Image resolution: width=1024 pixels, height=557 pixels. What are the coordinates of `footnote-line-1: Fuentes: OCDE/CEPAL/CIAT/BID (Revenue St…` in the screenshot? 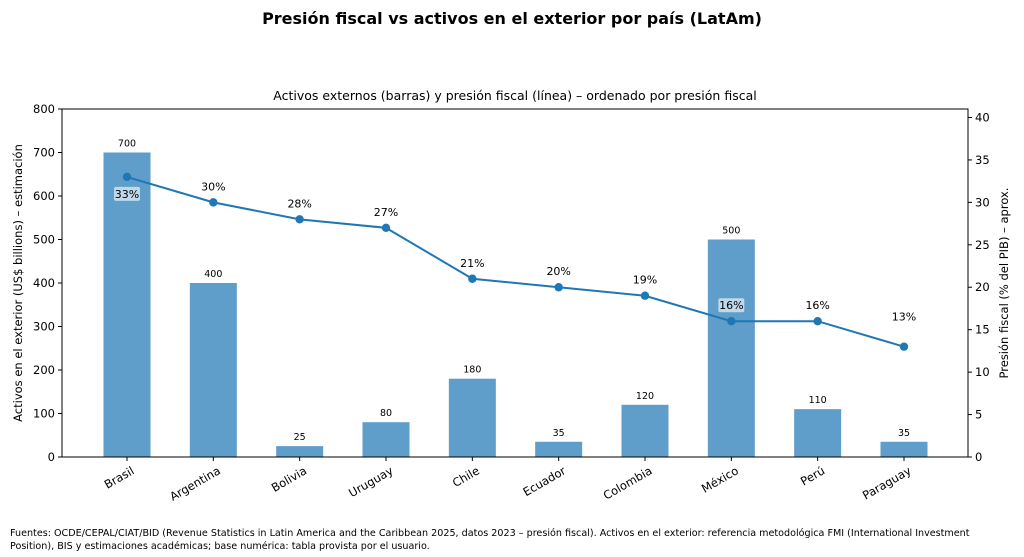 It's located at (490, 533).